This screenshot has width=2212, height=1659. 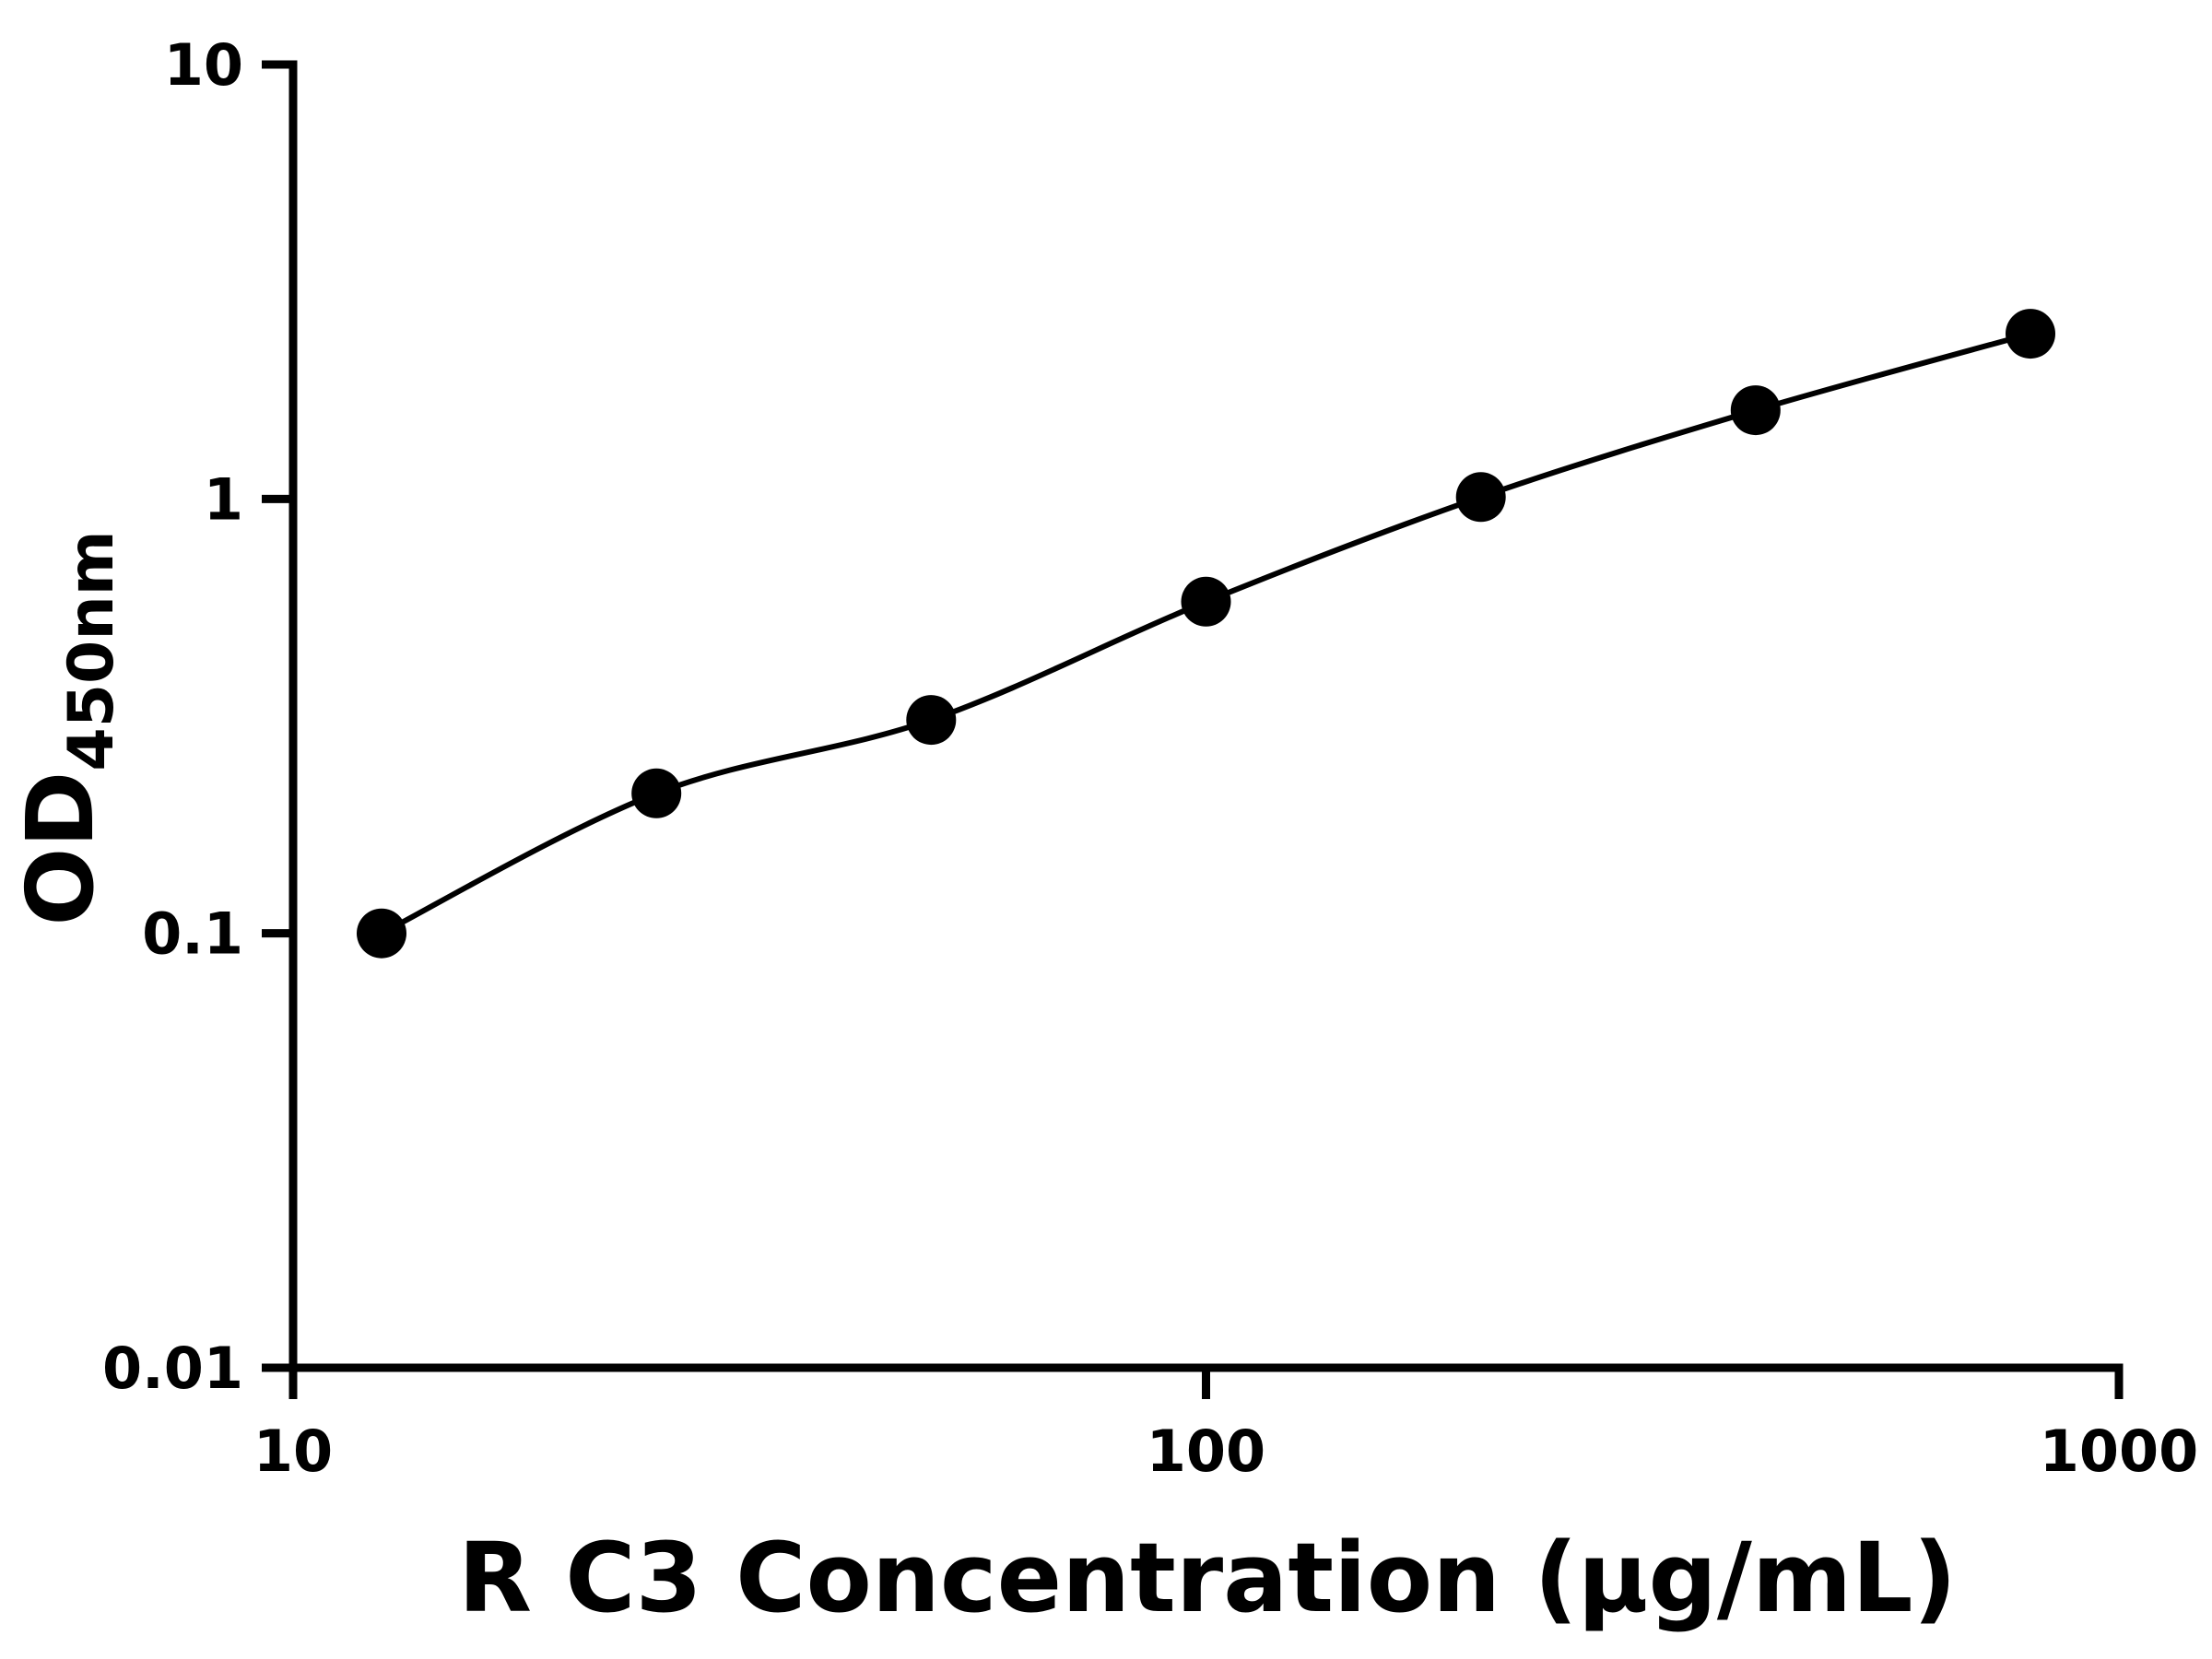 I want to click on x-tick-label: 100, so click(x=1206, y=1451).